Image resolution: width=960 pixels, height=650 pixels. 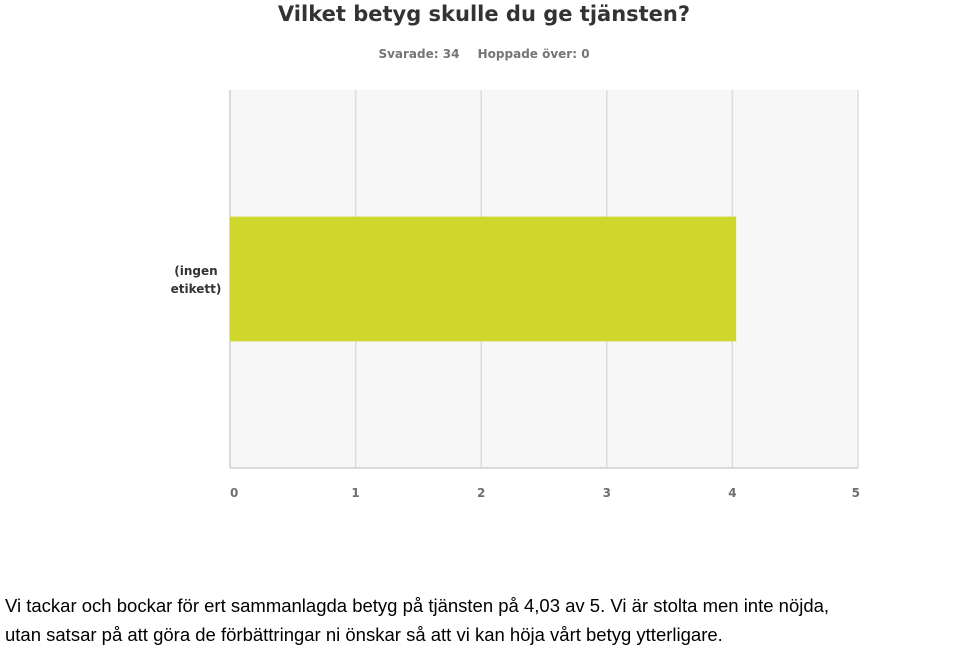 What do you see at coordinates (484, 14) in the screenshot?
I see `chart-title: Vilket betyg skulle du ge tjänsten?` at bounding box center [484, 14].